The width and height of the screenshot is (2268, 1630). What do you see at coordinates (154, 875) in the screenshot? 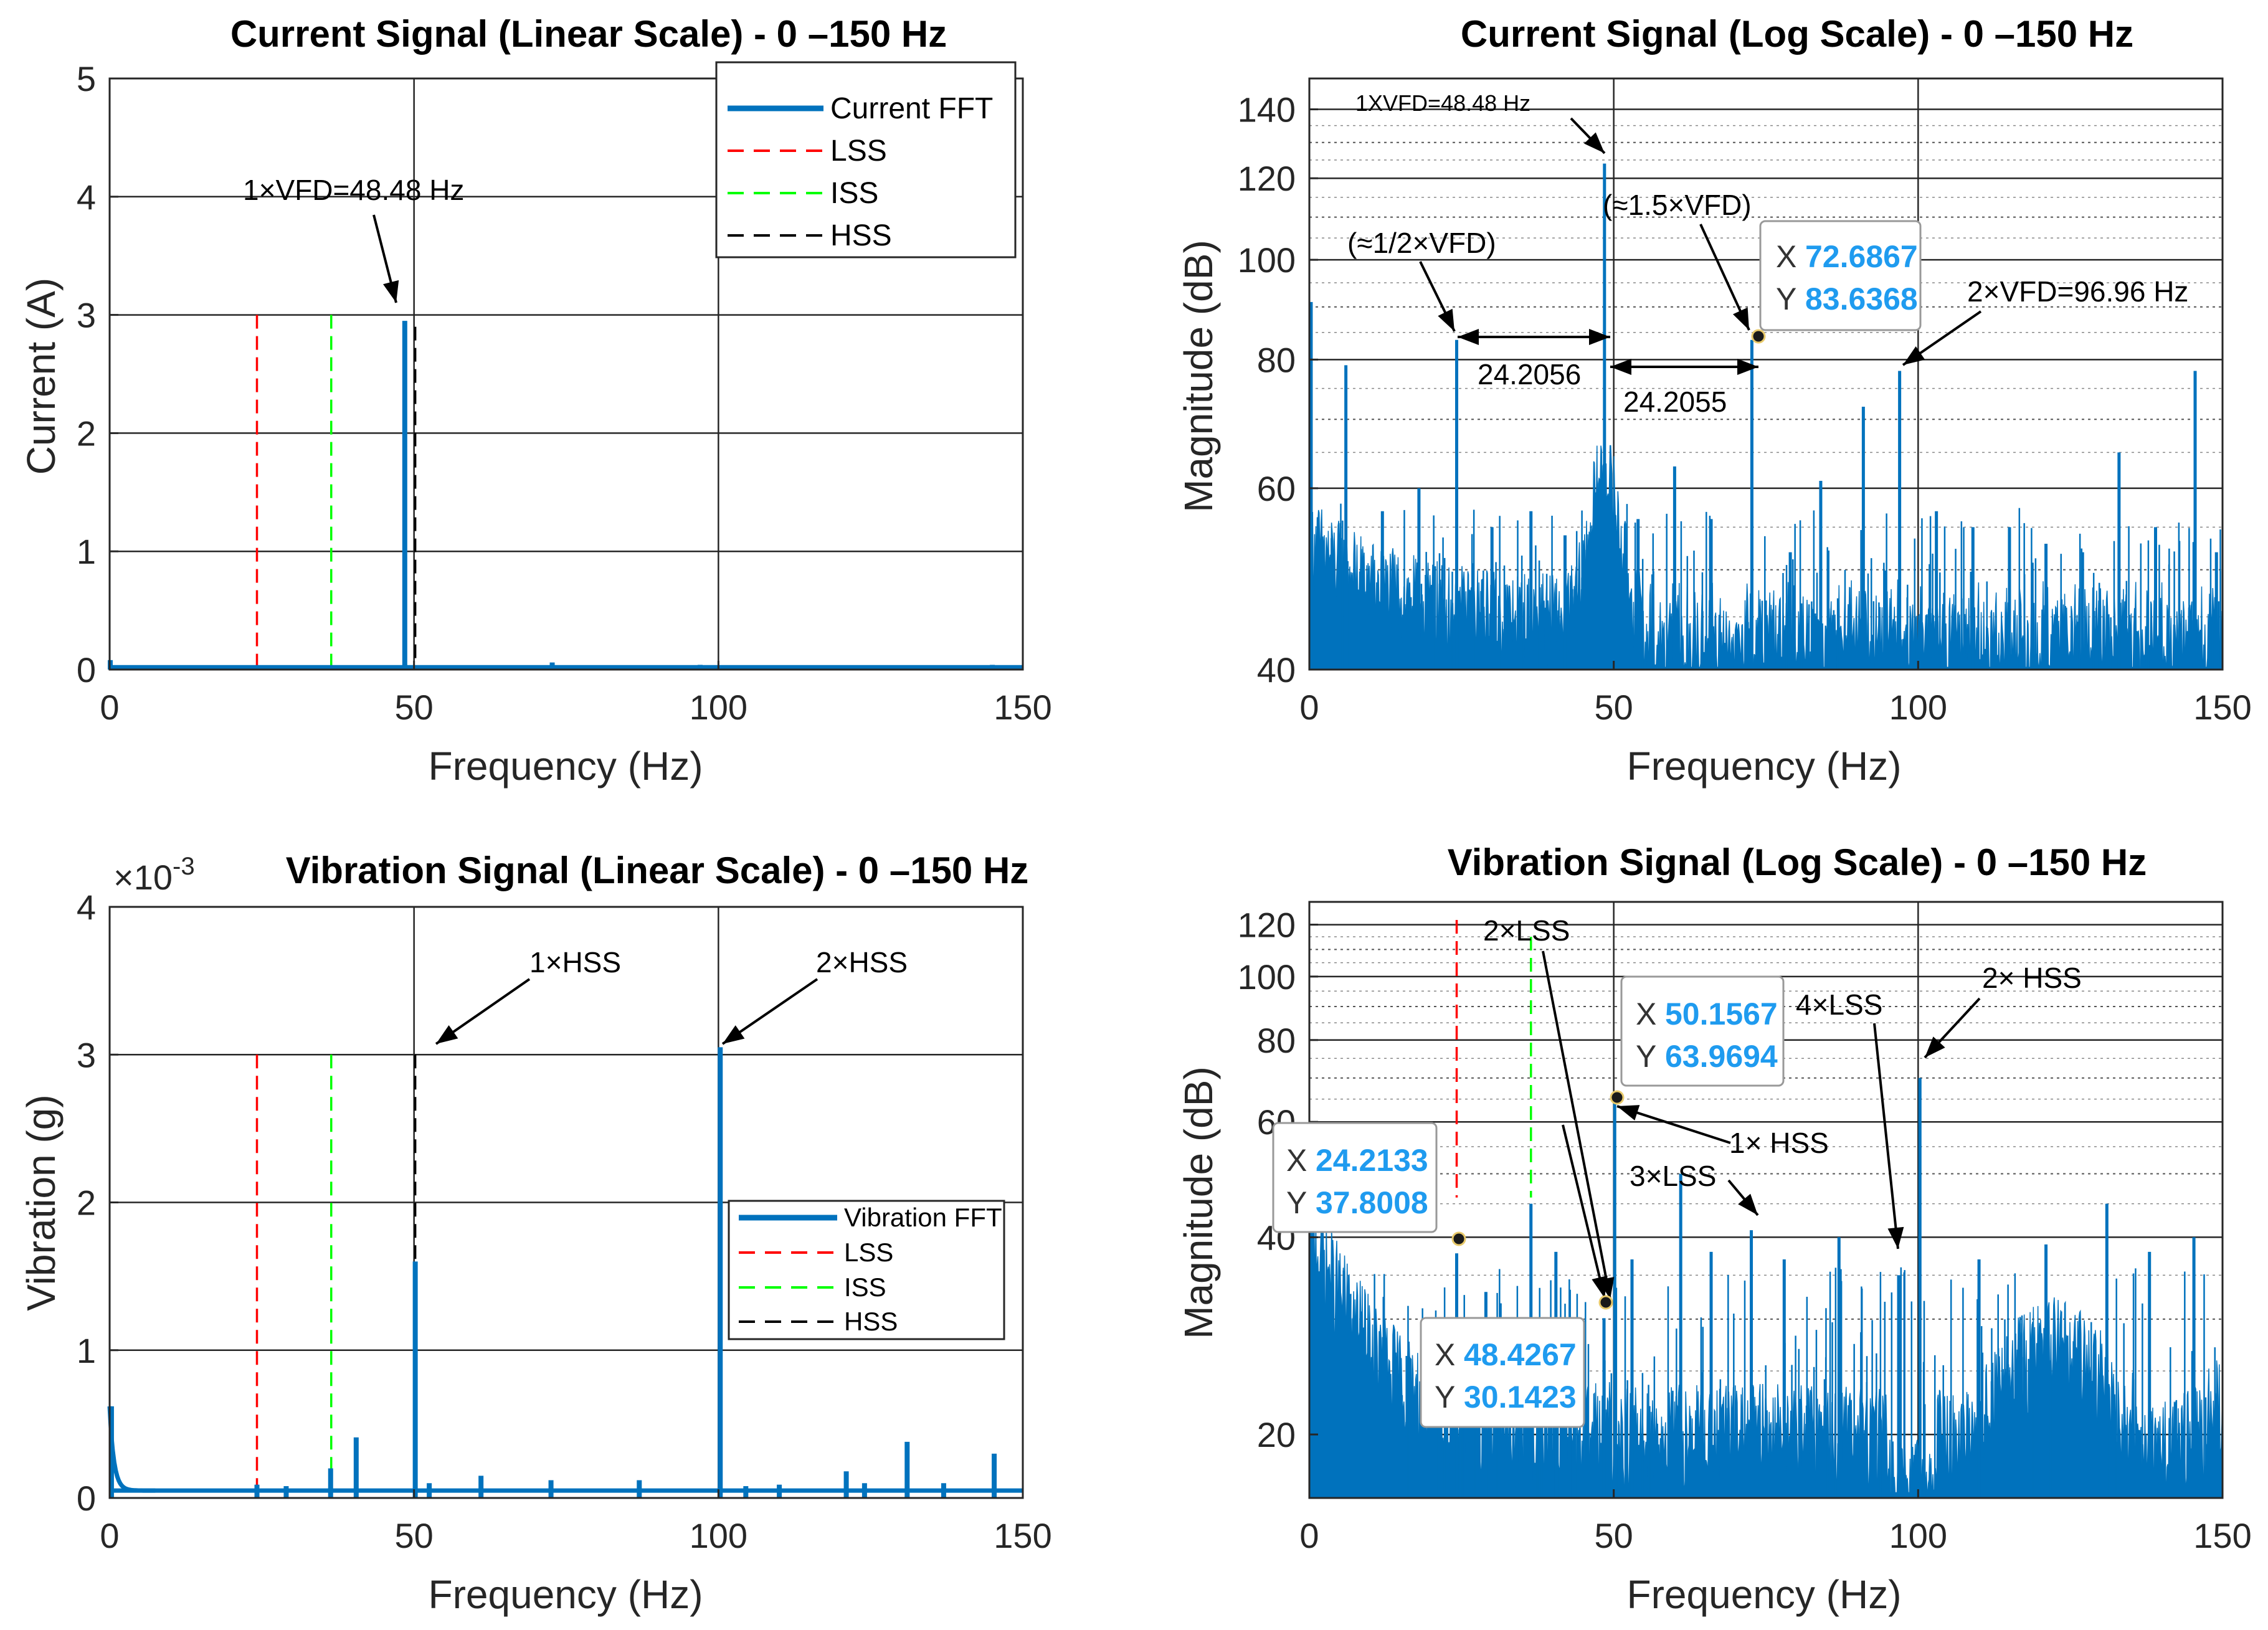
I see `exponent-label: ×10⁻³` at bounding box center [154, 875].